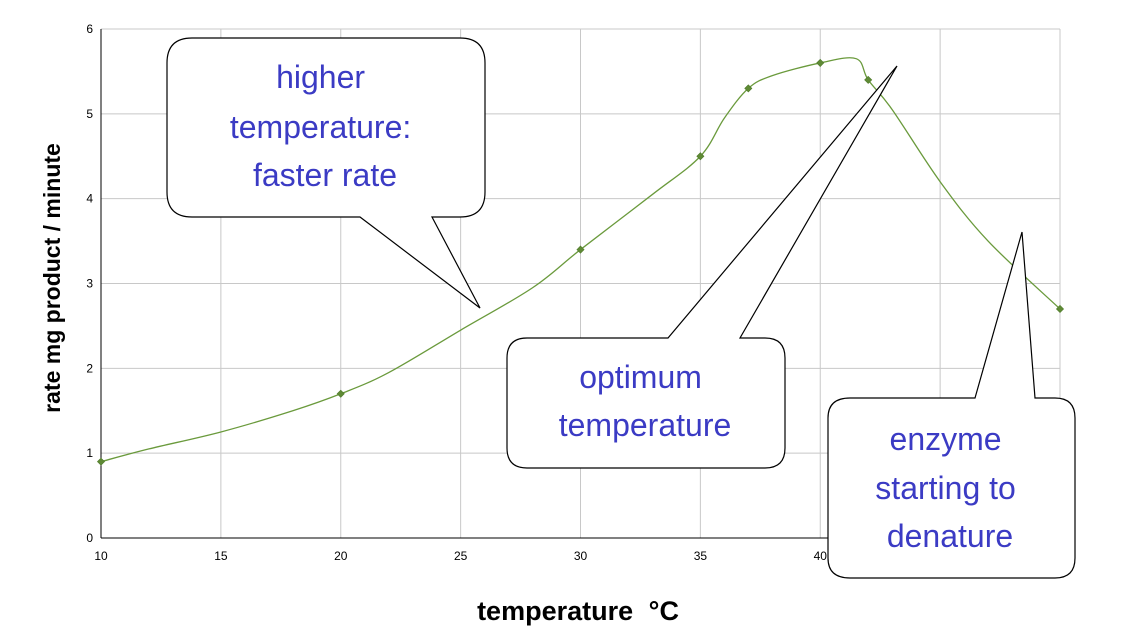 The height and width of the screenshot is (638, 1128). Describe the element at coordinates (320, 127) in the screenshot. I see `callout-line: temperature:` at that location.